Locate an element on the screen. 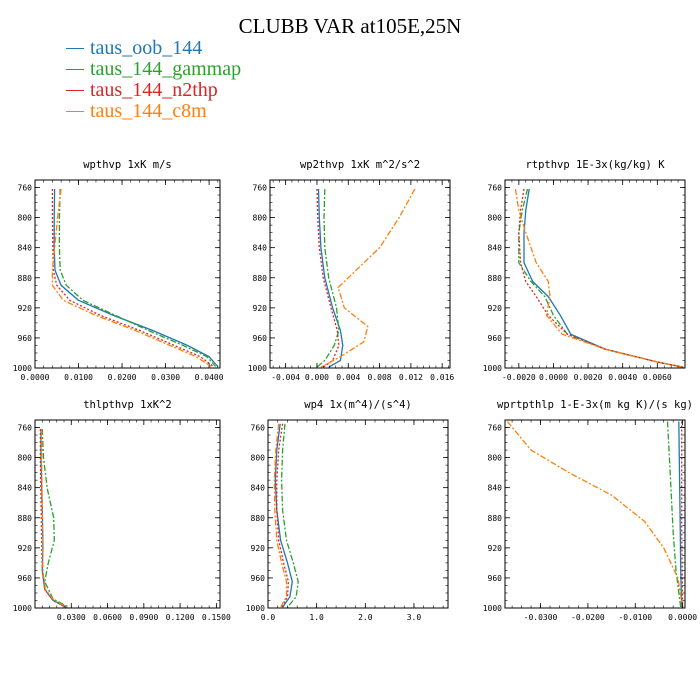  chart-title: rtpthvp 1E-3x(kg/kg) K is located at coordinates (595, 165).